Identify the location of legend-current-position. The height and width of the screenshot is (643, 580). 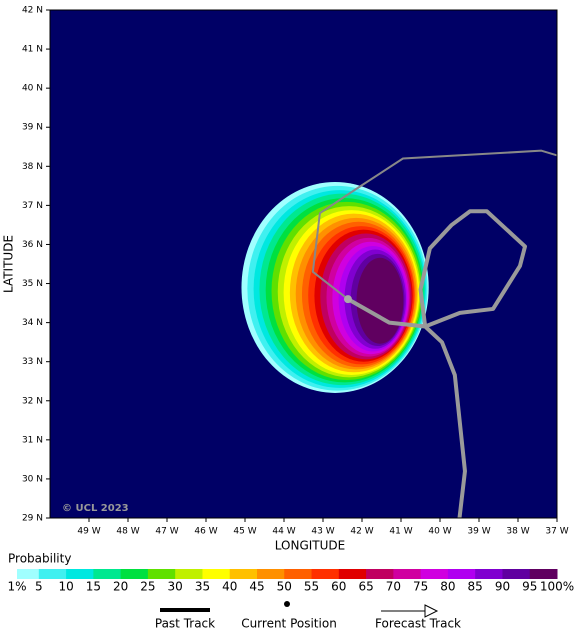
(287, 604).